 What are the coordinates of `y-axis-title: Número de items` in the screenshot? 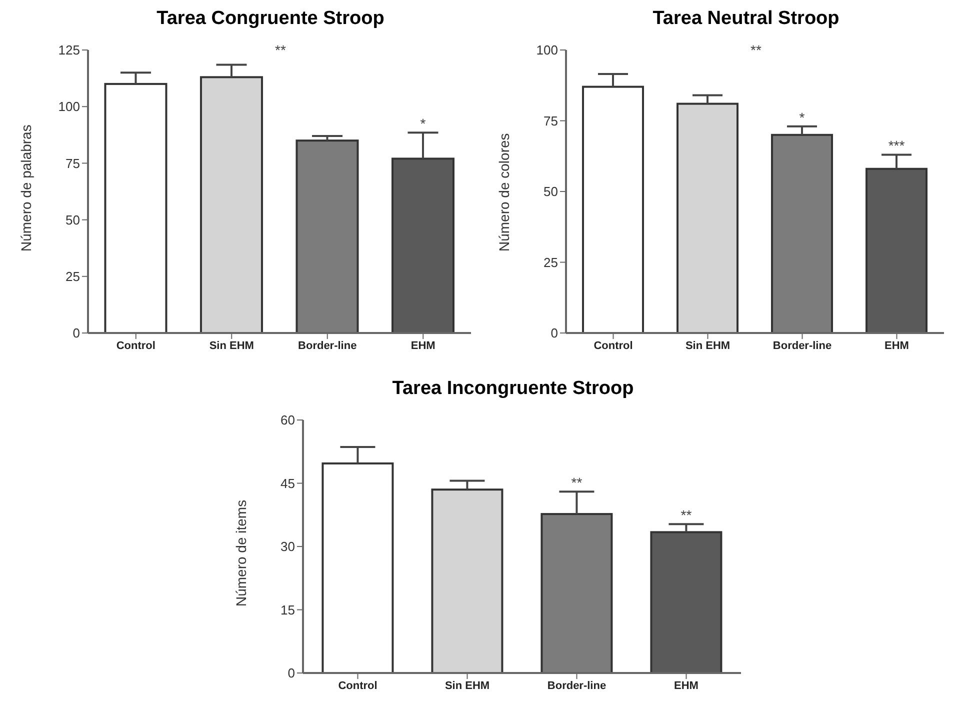 It's located at (240, 553).